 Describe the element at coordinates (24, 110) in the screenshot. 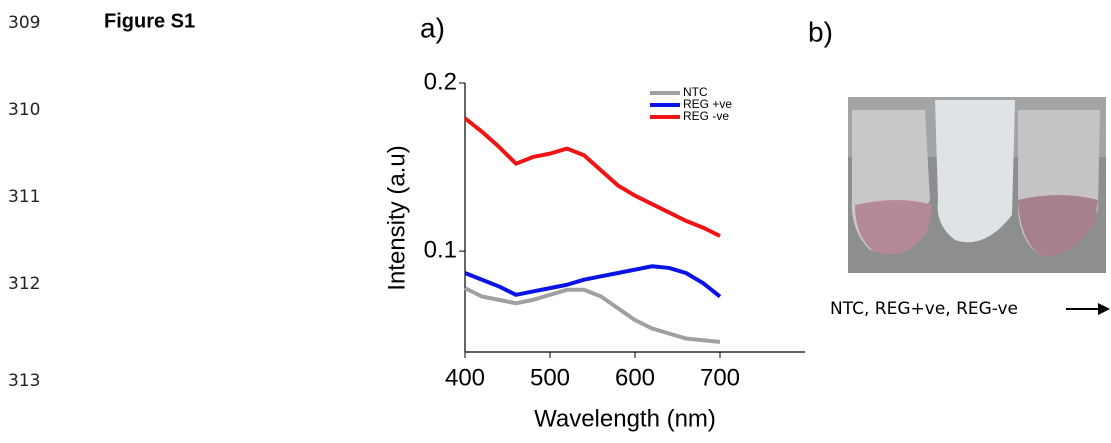

I see `line-number: 310` at that location.